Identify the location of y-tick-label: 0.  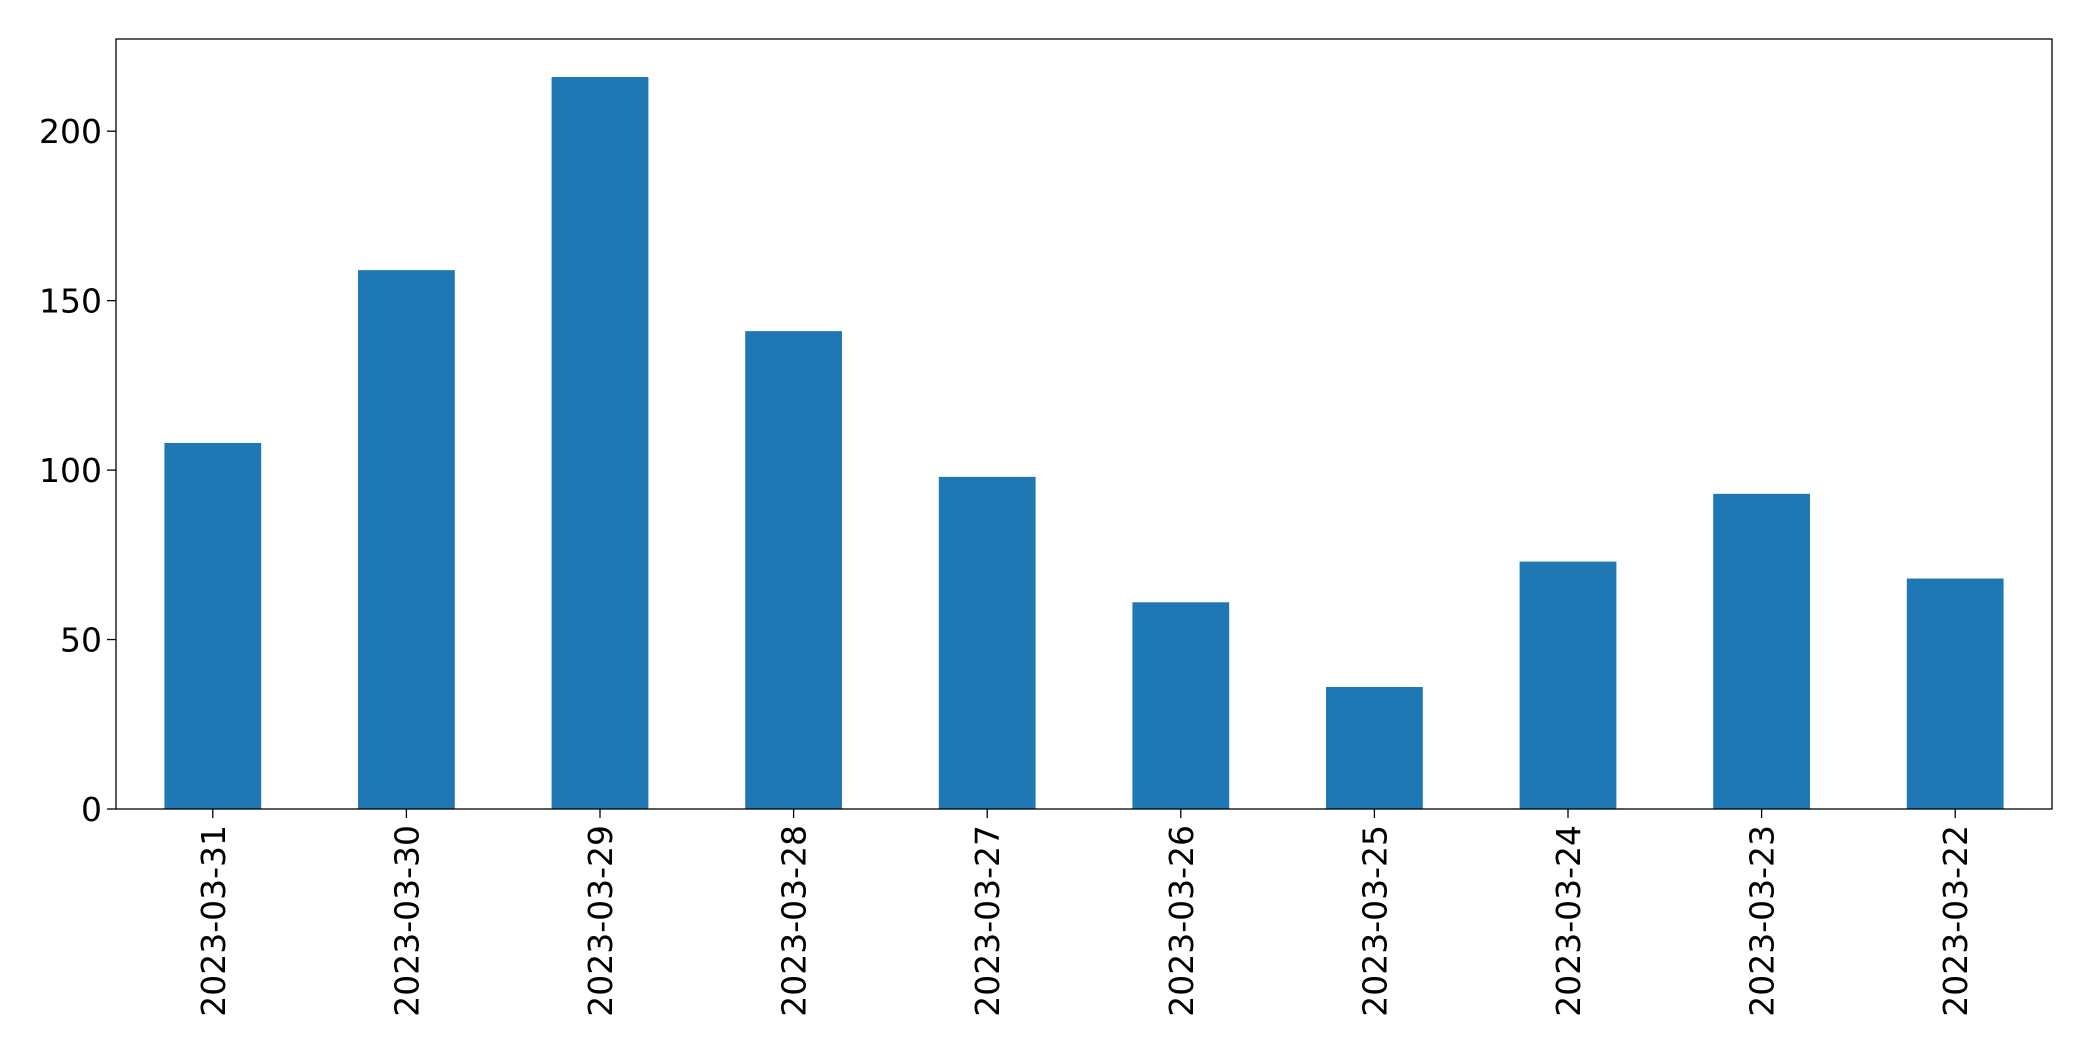
(91, 809).